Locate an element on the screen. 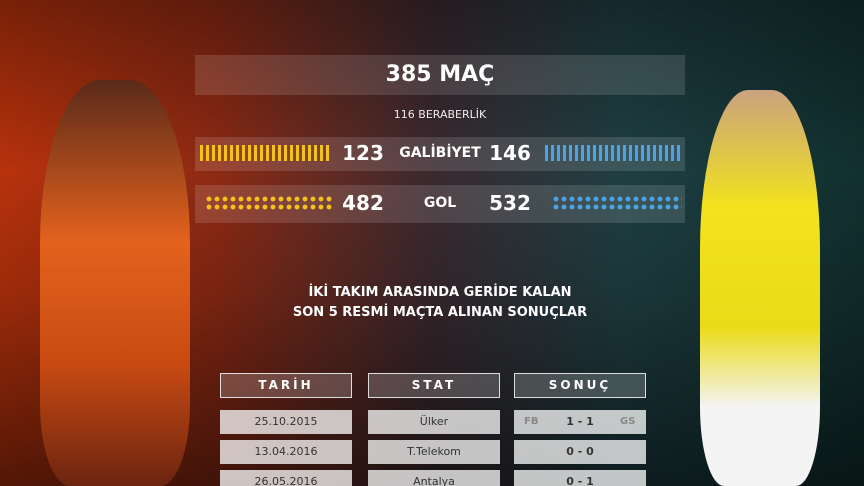 Image resolution: width=864 pixels, height=486 pixels. subtitle: 116 BERABERLİK is located at coordinates (440, 114).